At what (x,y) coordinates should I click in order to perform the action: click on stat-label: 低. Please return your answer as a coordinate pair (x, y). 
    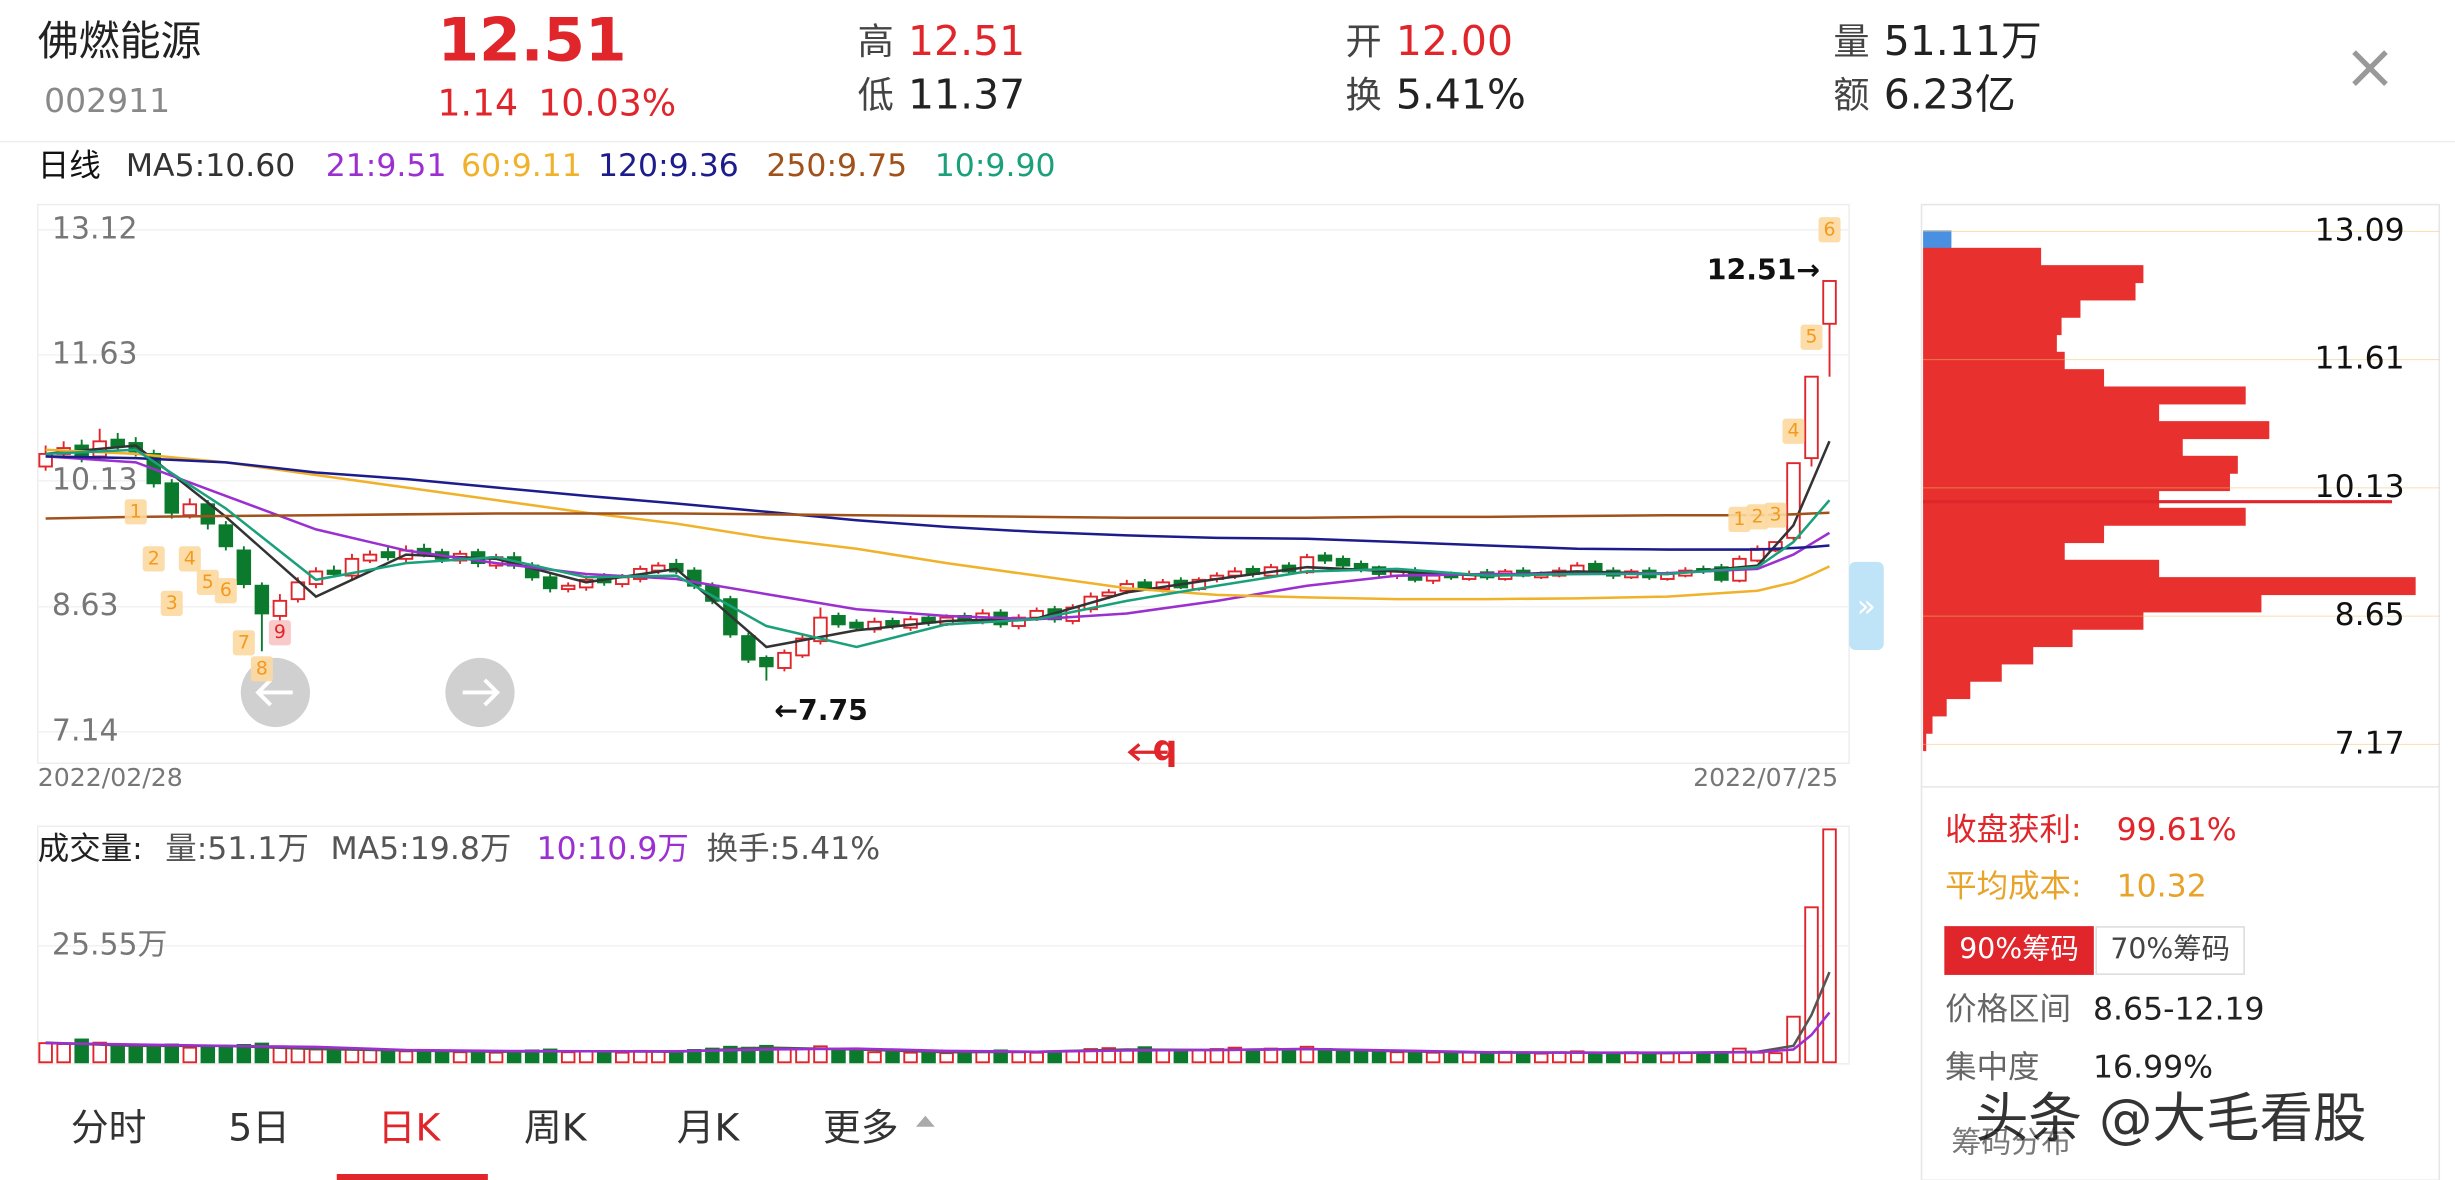
    Looking at the image, I should click on (876, 95).